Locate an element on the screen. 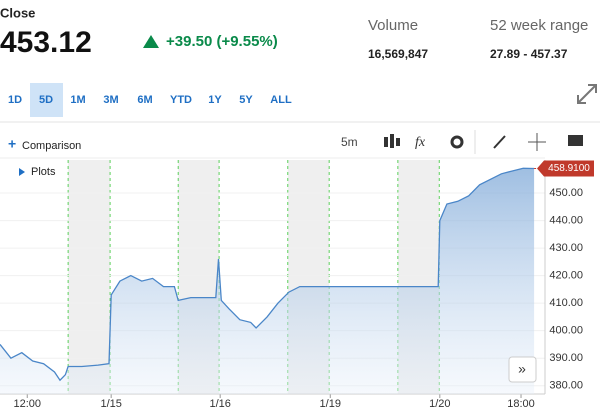 The image size is (600, 417). x-tick-label: 12:00 is located at coordinates (27, 404).